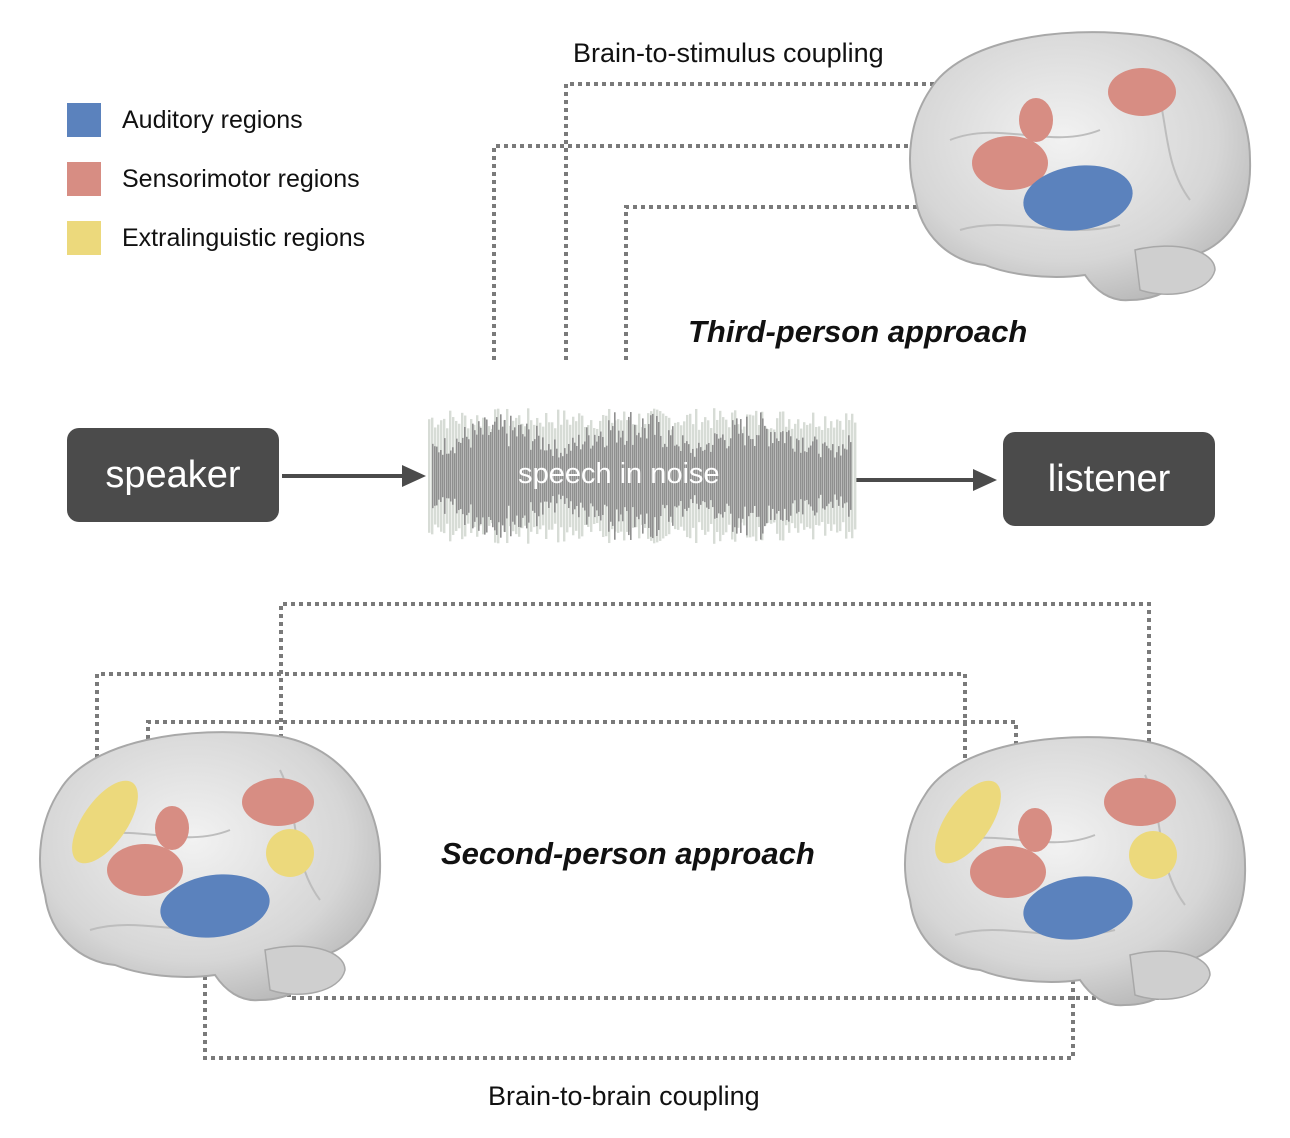 Image resolution: width=1290 pixels, height=1138 pixels. I want to click on brain-cerebellum, so click(1170, 975).